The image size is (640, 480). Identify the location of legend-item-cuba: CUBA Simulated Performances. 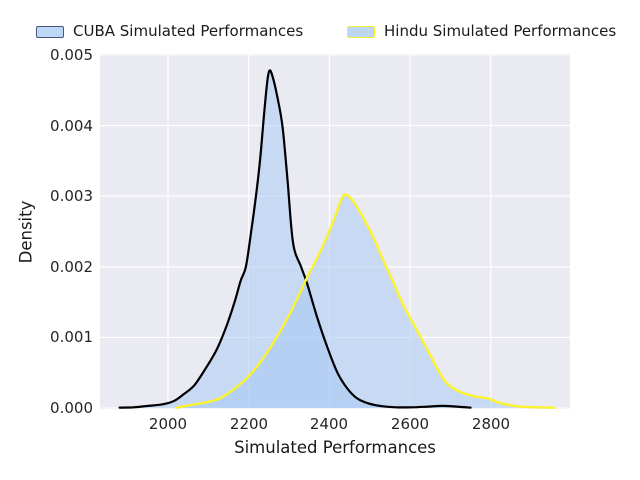
(169, 31).